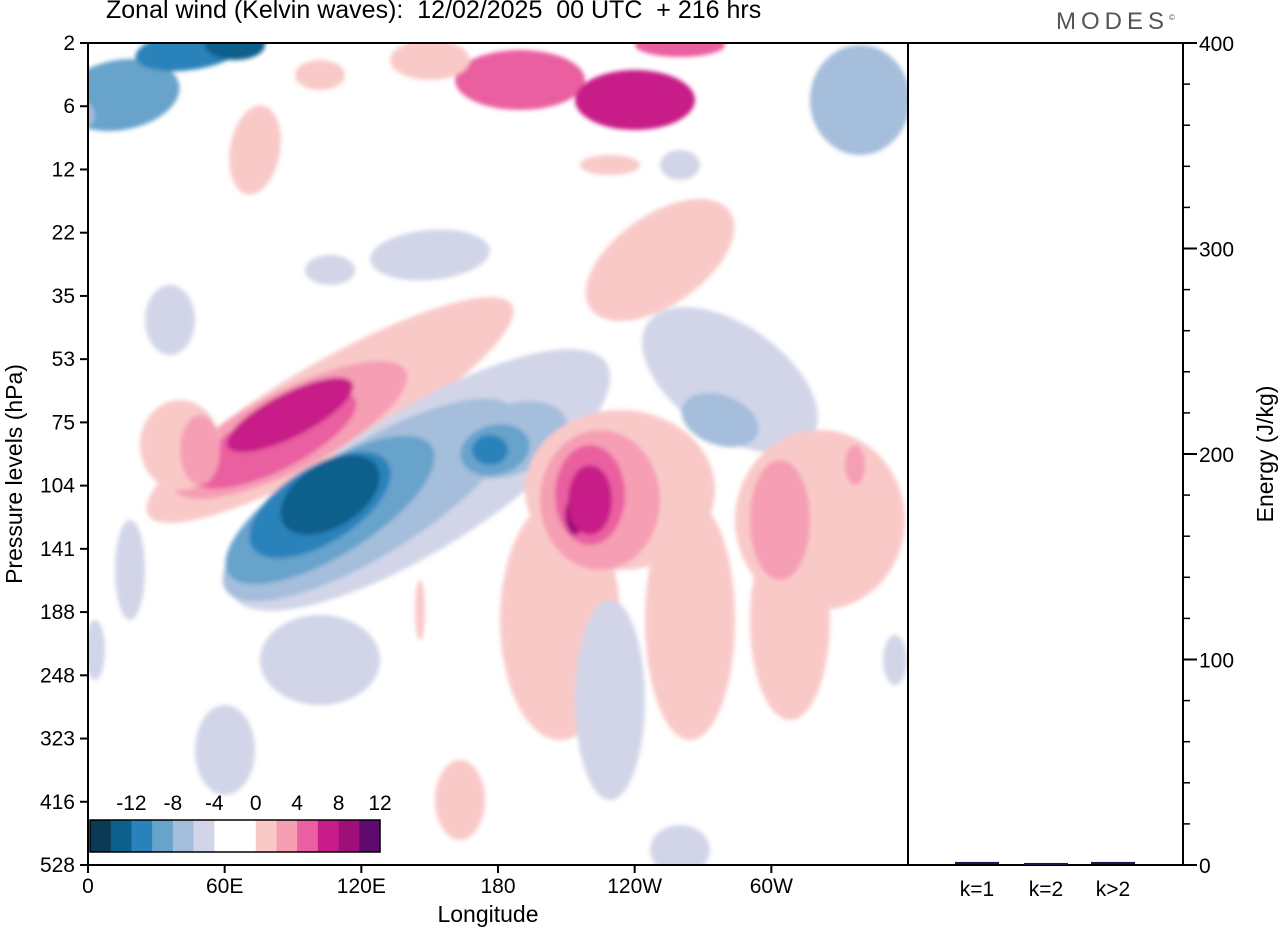 The image size is (1280, 930). I want to click on y-tick-label: 53, so click(63, 359).